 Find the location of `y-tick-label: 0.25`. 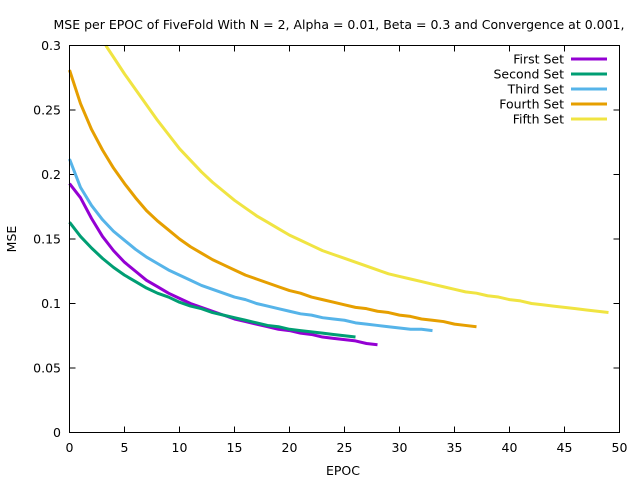

y-tick-label: 0.25 is located at coordinates (47, 110).